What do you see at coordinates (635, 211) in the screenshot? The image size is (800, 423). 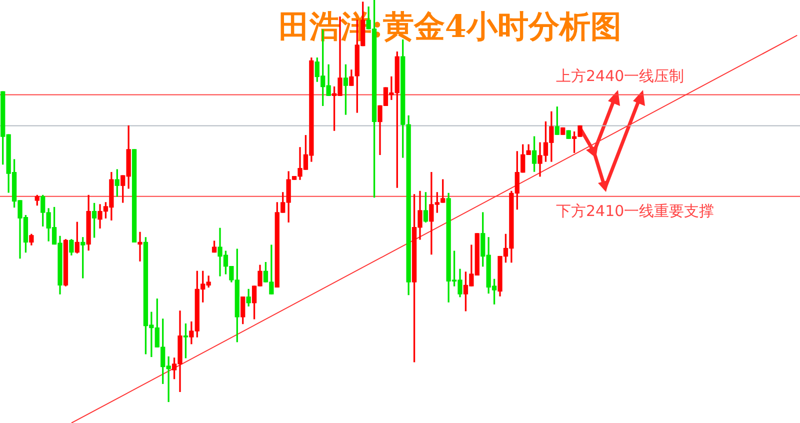 I see `ref-line-label: 下方2410一线重要支撑` at bounding box center [635, 211].